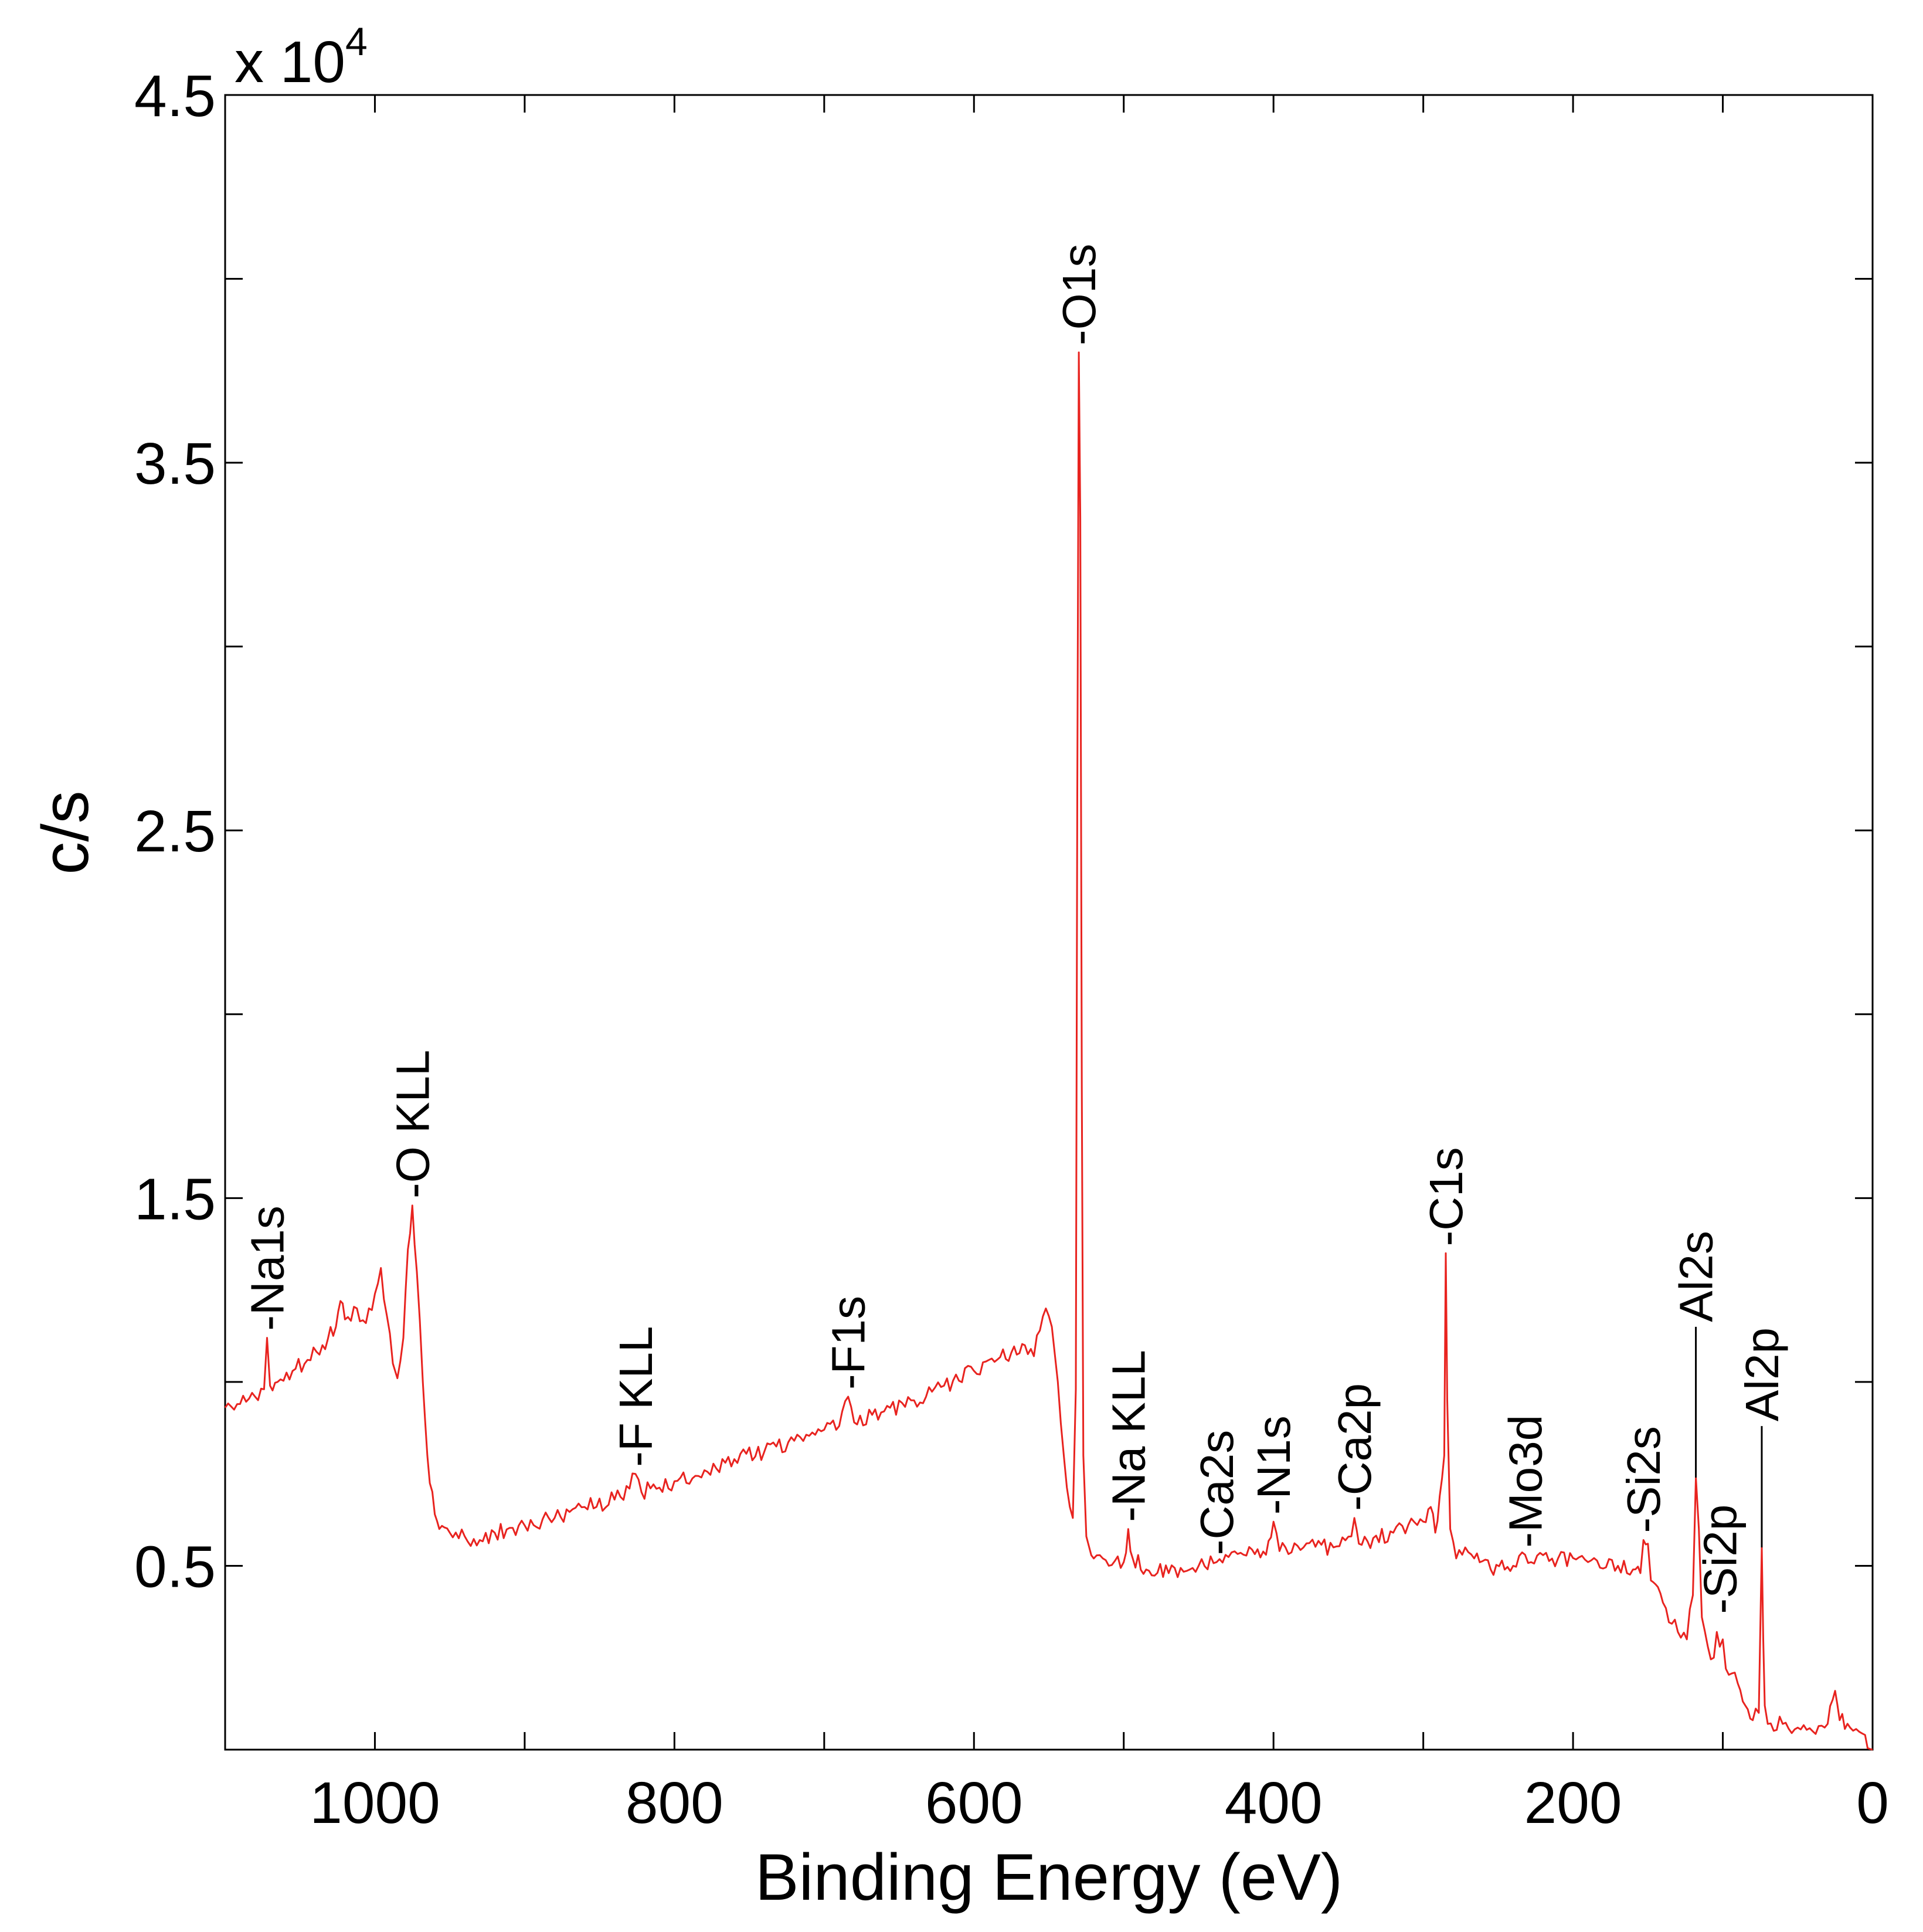 Image resolution: width=1923 pixels, height=1932 pixels. Describe the element at coordinates (1446, 1196) in the screenshot. I see `peak-label: -C1s` at that location.